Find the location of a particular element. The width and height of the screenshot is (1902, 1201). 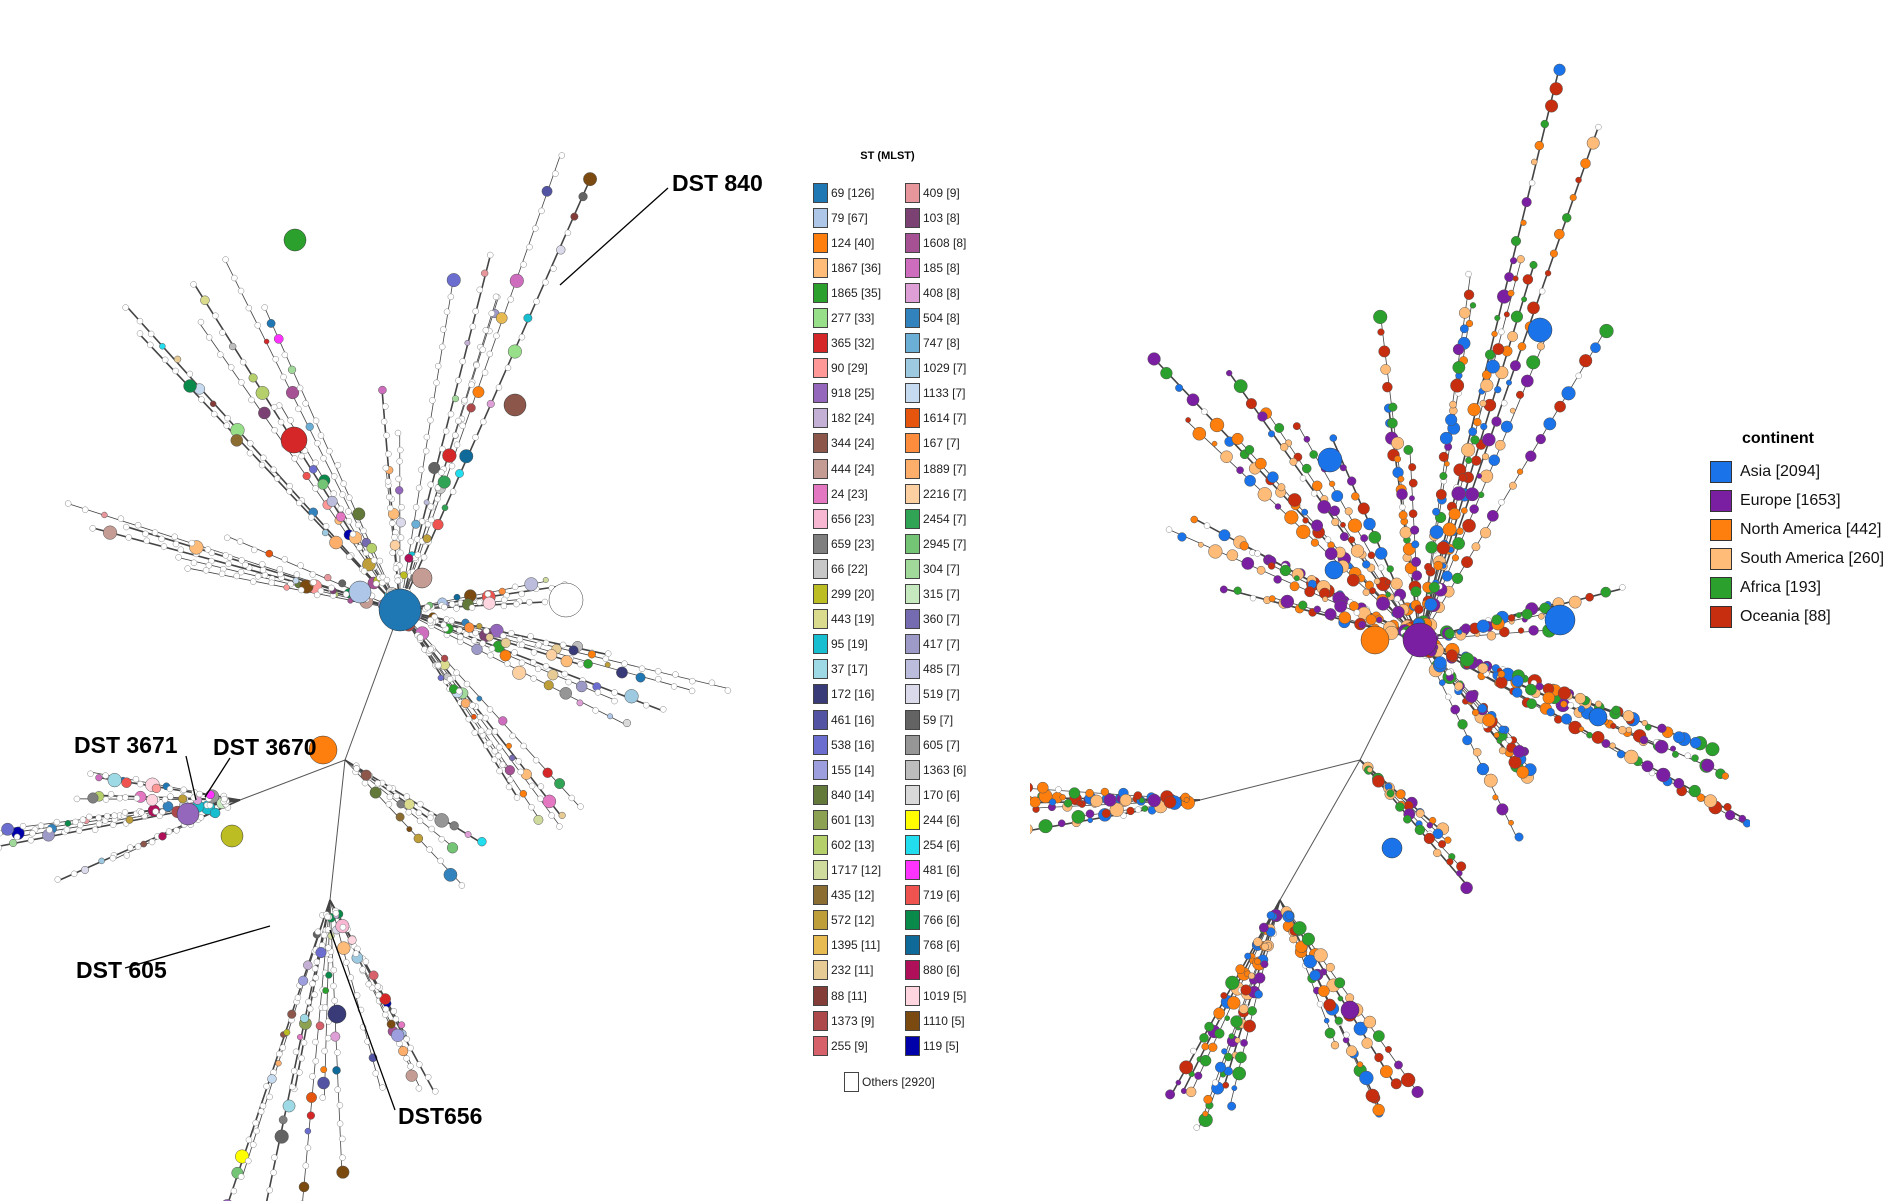

st-legend-label: 840 [14] is located at coordinates (853, 794).